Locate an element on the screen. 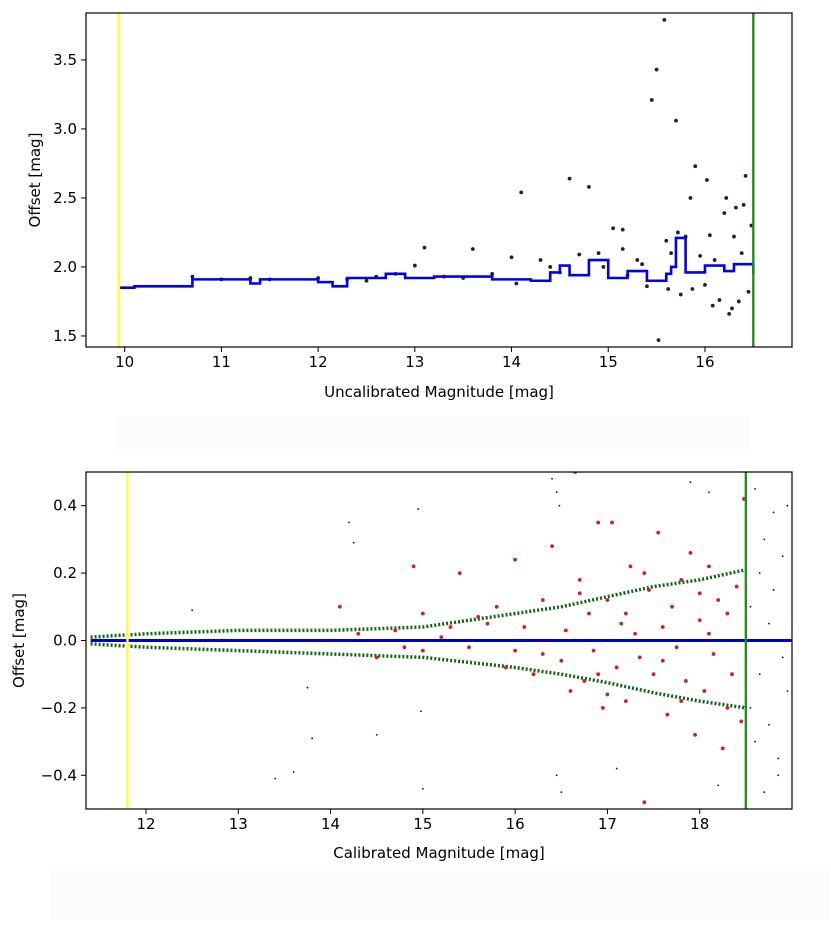 The height and width of the screenshot is (925, 831). upper-envelope-line is located at coordinates (418, 603).